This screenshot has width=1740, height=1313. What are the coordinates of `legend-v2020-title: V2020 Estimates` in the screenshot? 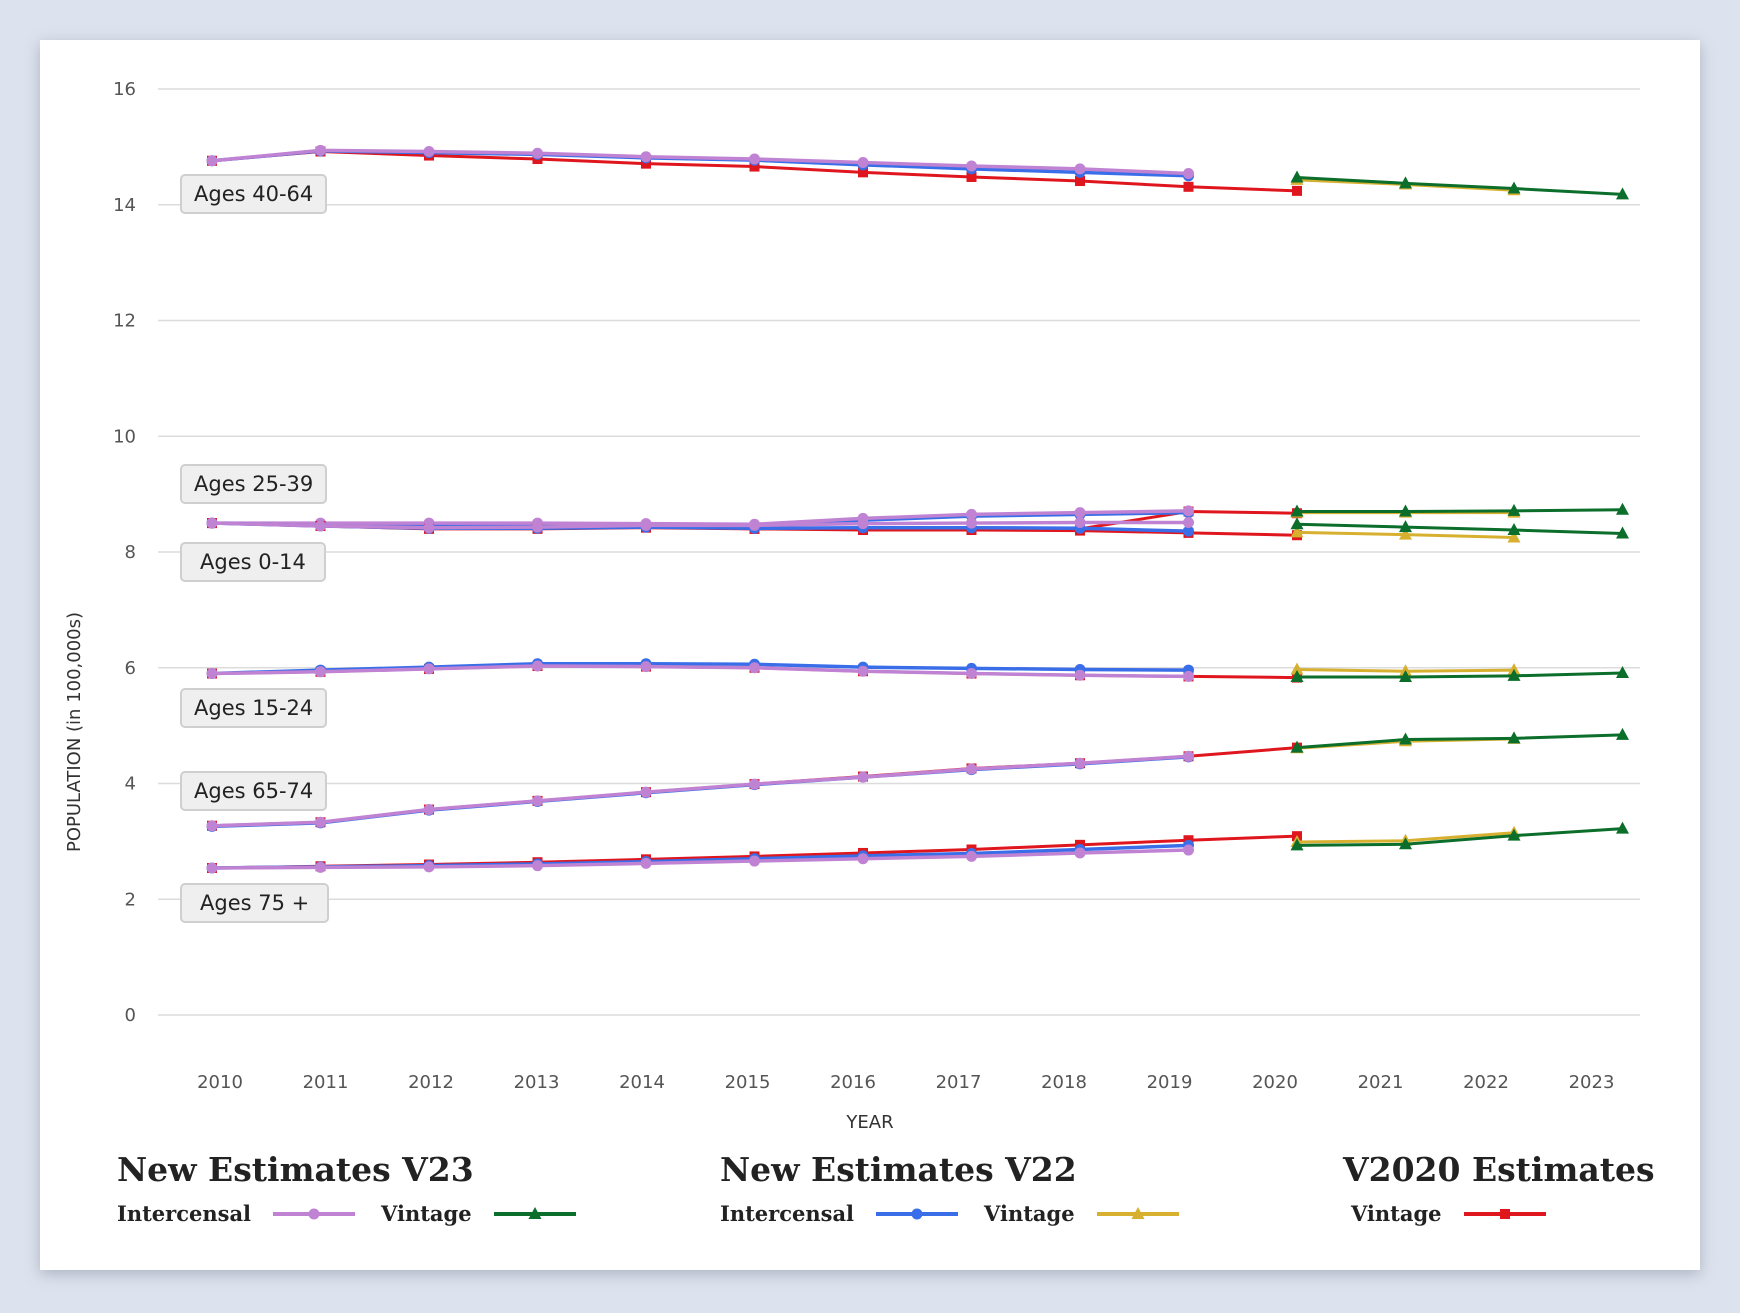 It's located at (1499, 1169).